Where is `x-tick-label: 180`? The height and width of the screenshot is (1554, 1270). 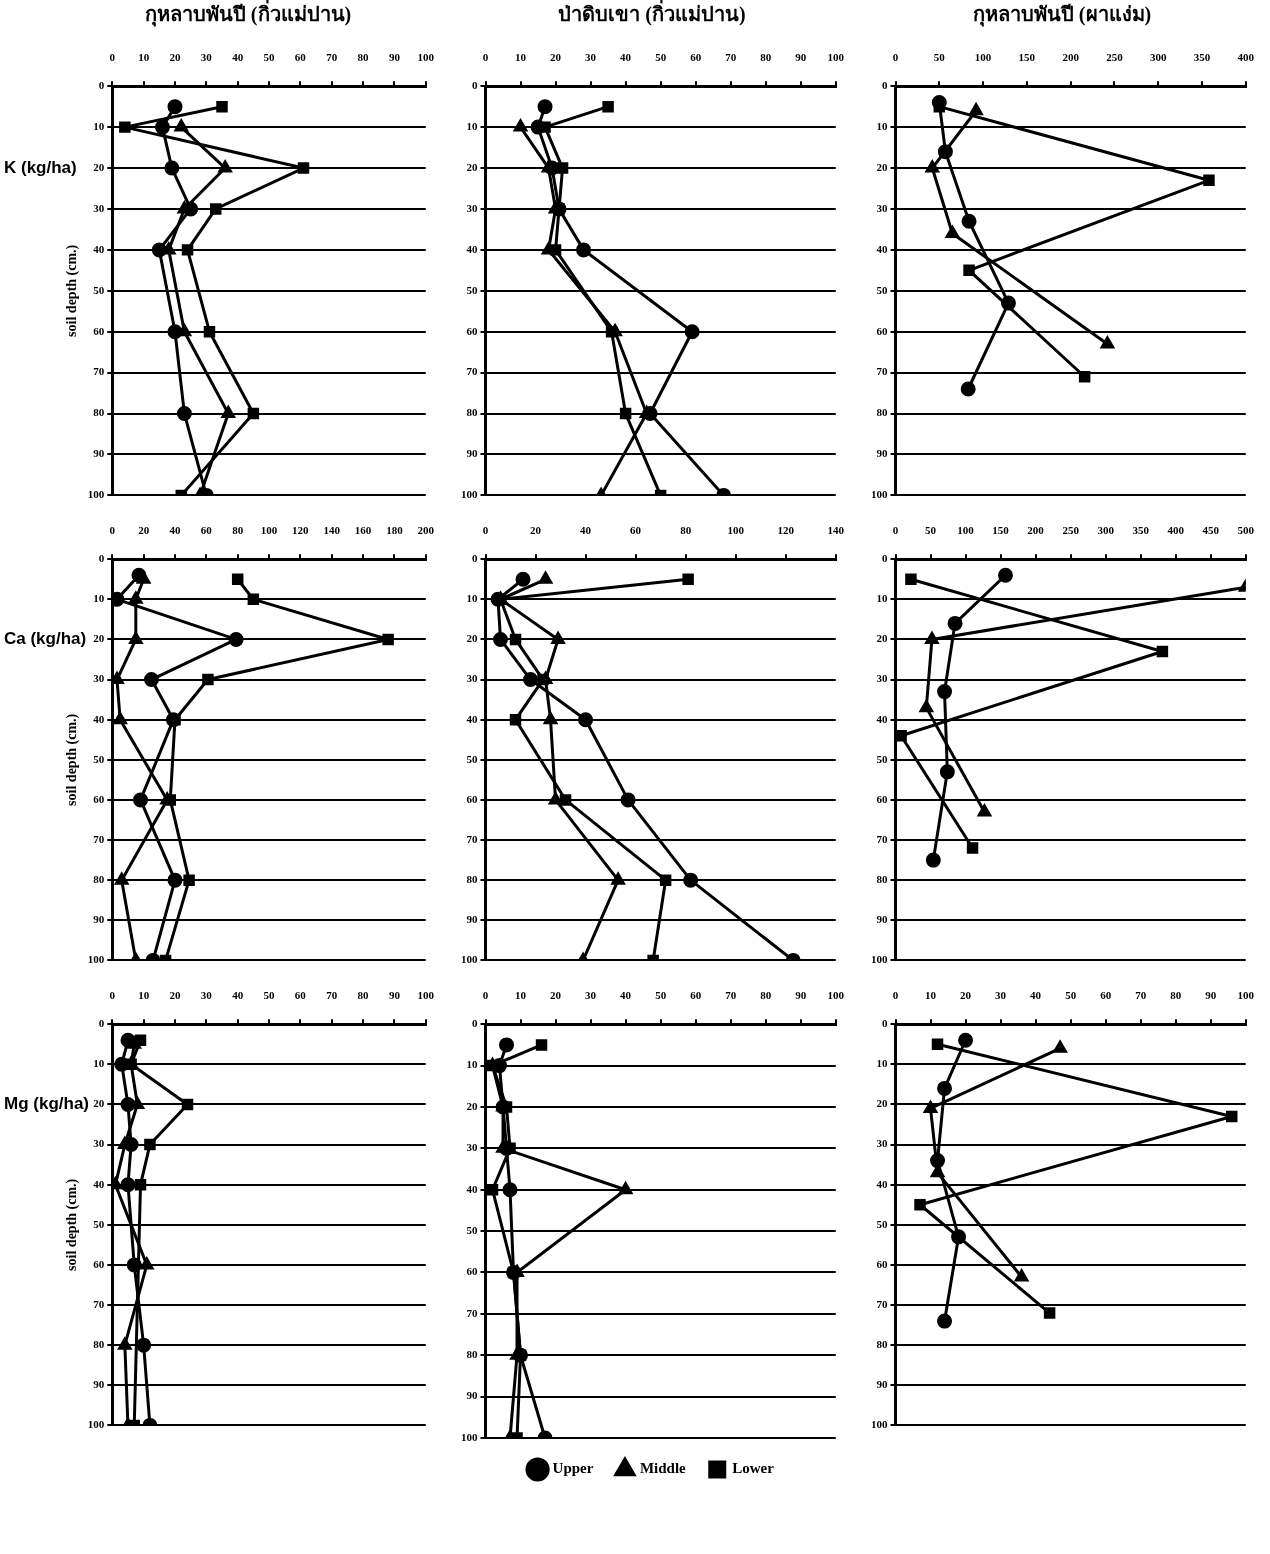
x-tick-label: 180 is located at coordinates (395, 530).